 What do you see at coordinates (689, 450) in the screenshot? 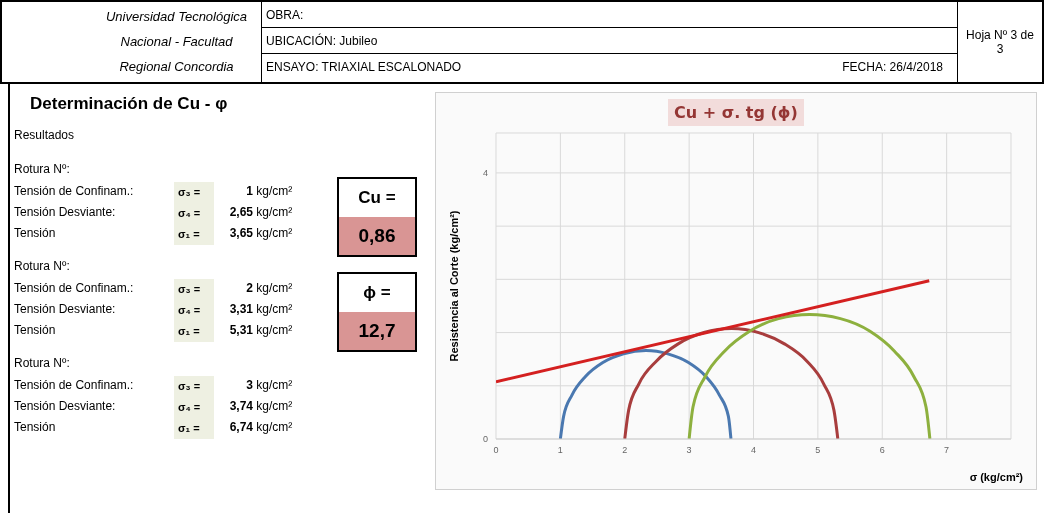
I see `x-tick-label: 3` at bounding box center [689, 450].